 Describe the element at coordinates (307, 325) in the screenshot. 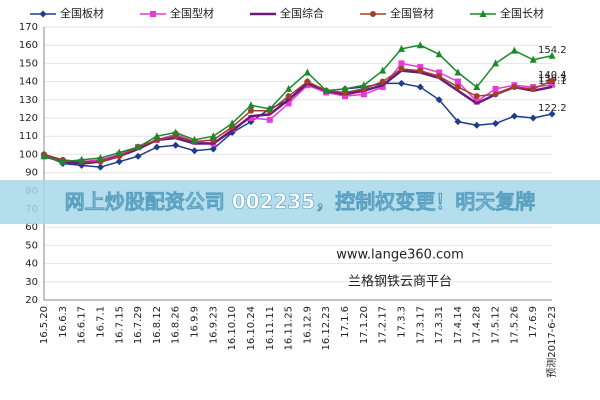

I see `x-tick-label: 16.12.9` at that location.